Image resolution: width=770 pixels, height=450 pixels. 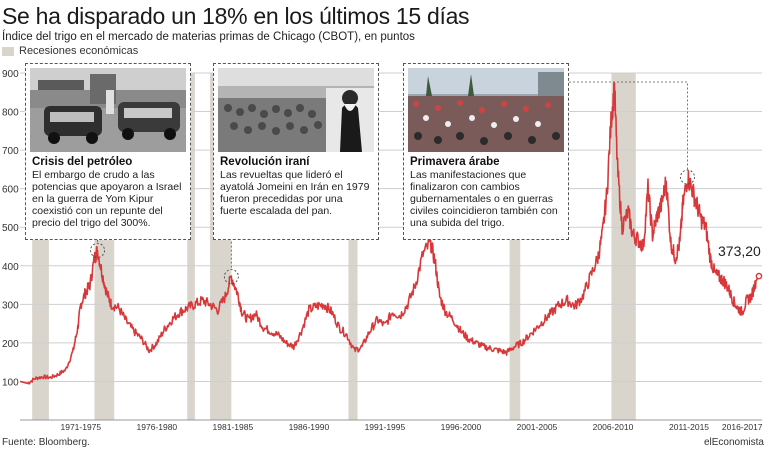 What do you see at coordinates (108, 110) in the screenshot?
I see `gas-station-photo` at bounding box center [108, 110].